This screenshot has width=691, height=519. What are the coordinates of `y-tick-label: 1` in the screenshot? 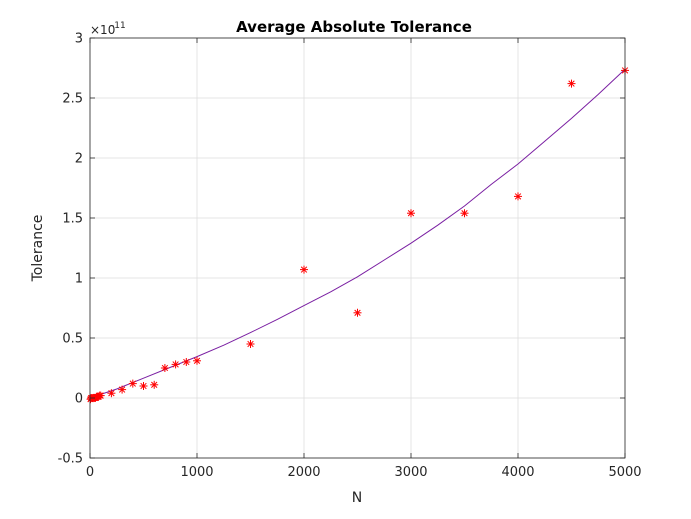 It's located at (79, 279).